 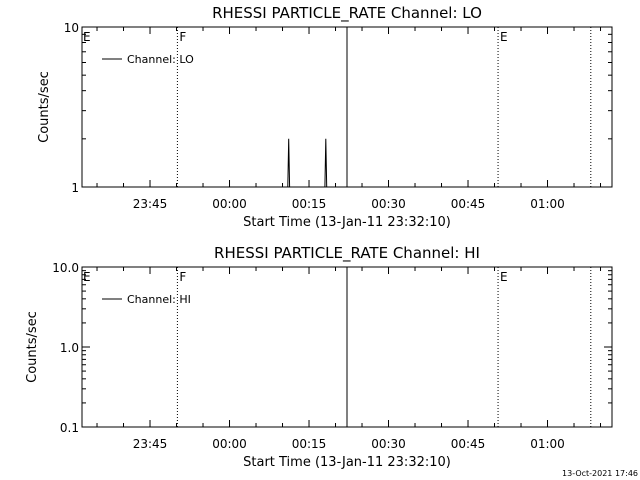 What do you see at coordinates (160, 59) in the screenshot?
I see `legend-label: Channel: LO` at bounding box center [160, 59].